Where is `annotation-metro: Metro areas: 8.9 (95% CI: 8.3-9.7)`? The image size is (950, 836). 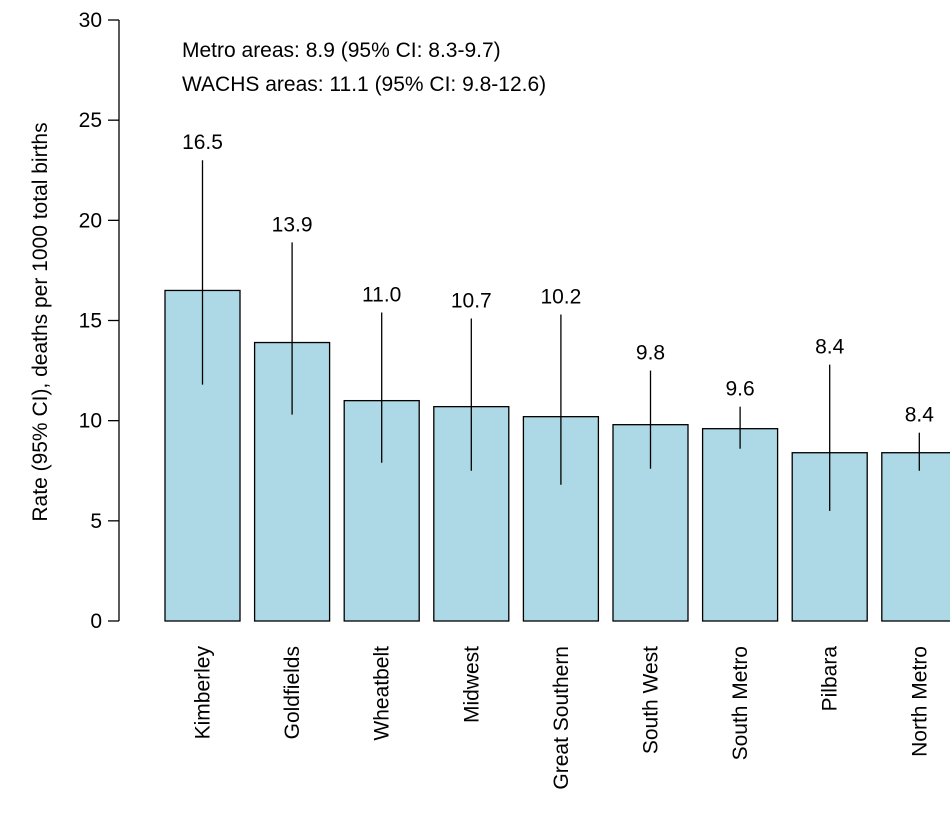 annotation-metro: Metro areas: 8.9 (95% CI: 8.3-9.7) is located at coordinates (341, 50).